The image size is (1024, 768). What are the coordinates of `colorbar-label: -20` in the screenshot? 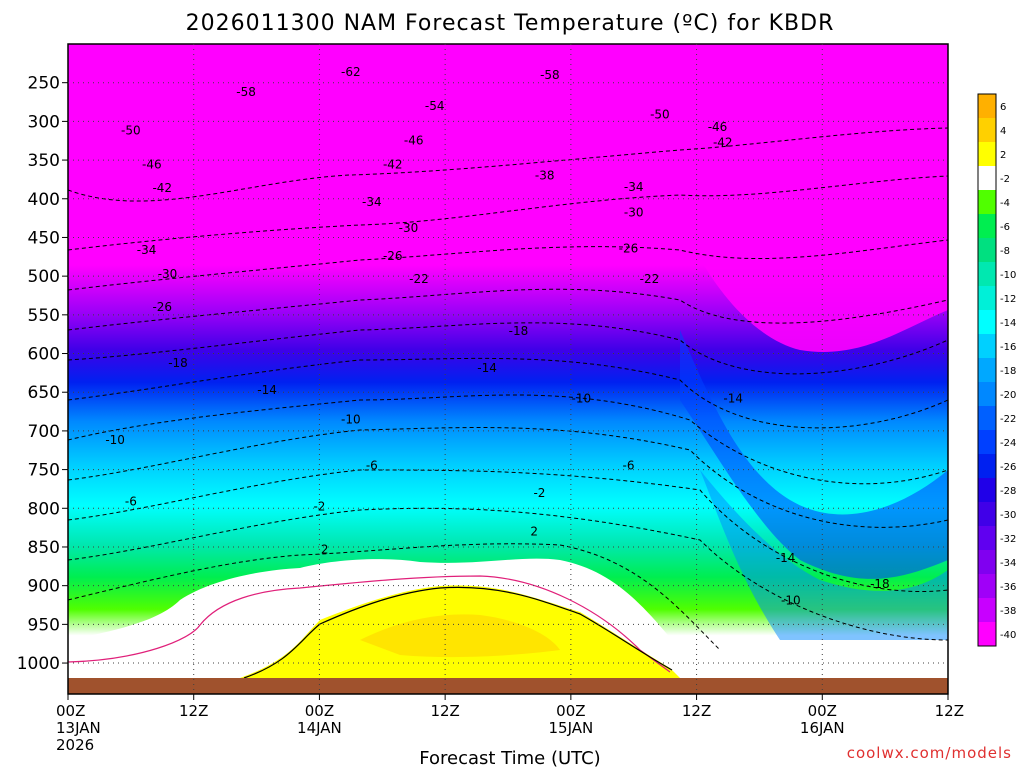 It's located at (1008, 395).